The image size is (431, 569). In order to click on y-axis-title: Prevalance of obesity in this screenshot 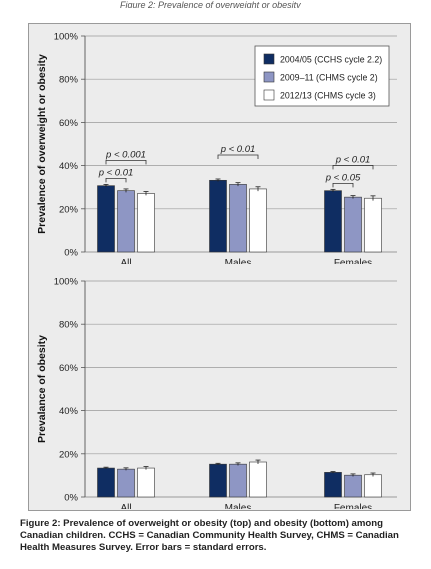, I will do `click(42, 389)`.